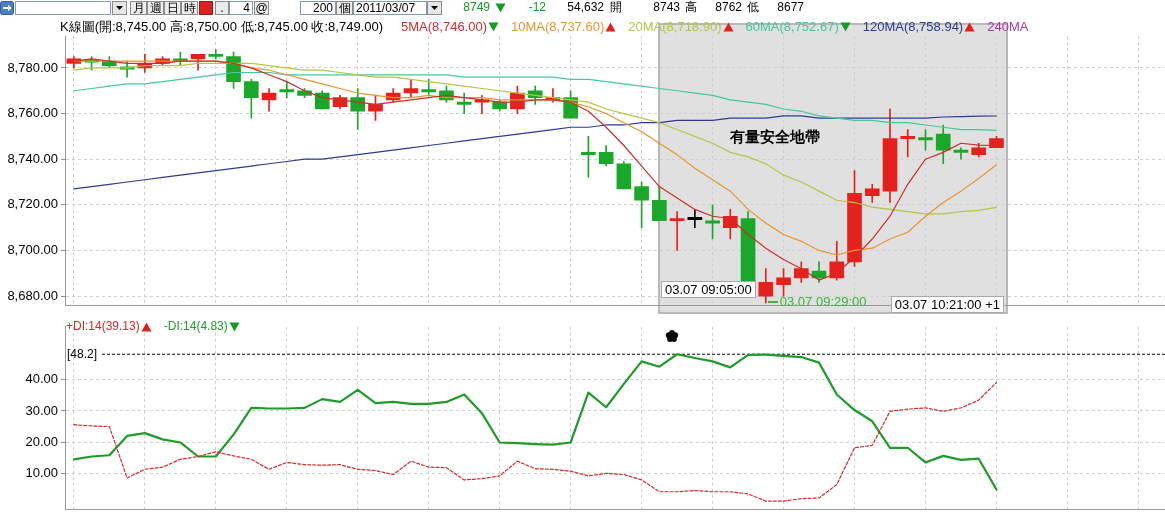  Describe the element at coordinates (155, 8) in the screenshot. I see `text: 週` at that location.